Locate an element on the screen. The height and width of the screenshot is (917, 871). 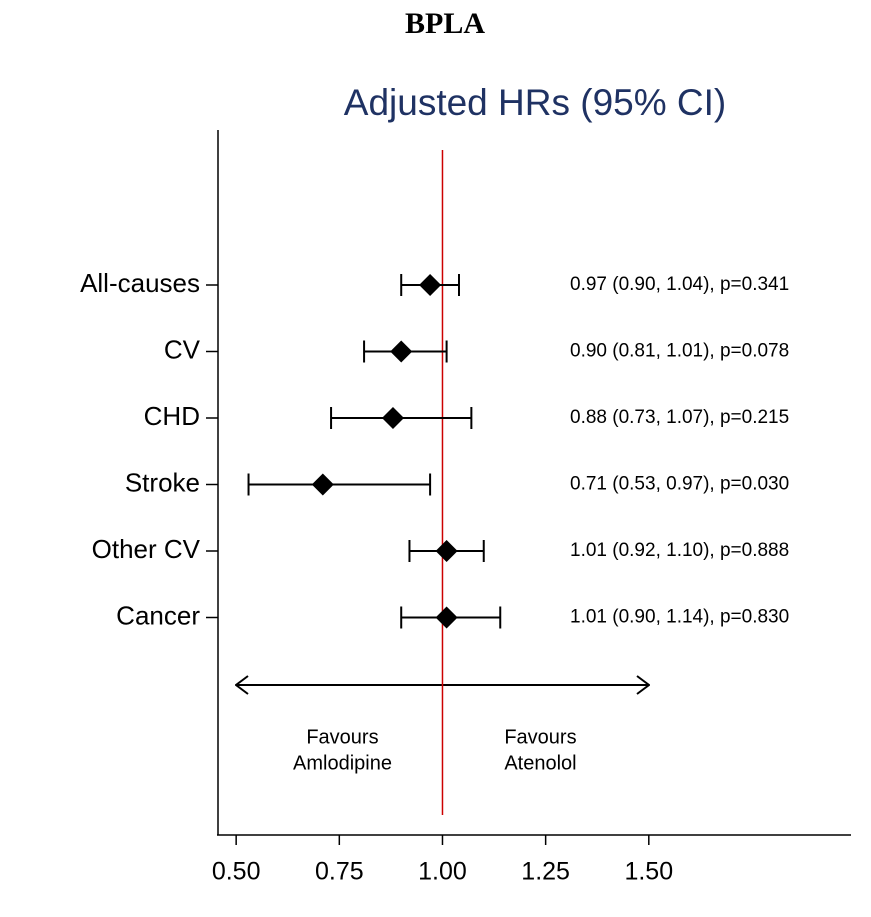
chart-title: Adjusted HRs (95% CI) is located at coordinates (535, 102).